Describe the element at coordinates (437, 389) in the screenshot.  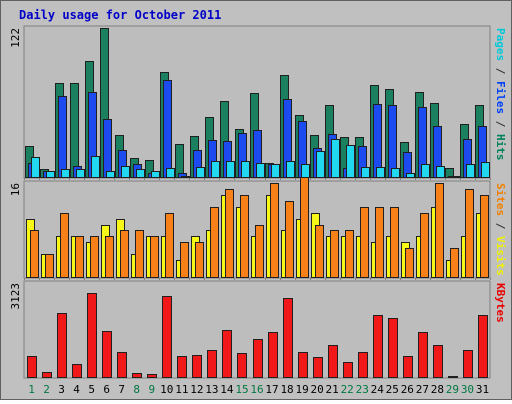
I see `x-tick-label-day-28: 28` at that location.